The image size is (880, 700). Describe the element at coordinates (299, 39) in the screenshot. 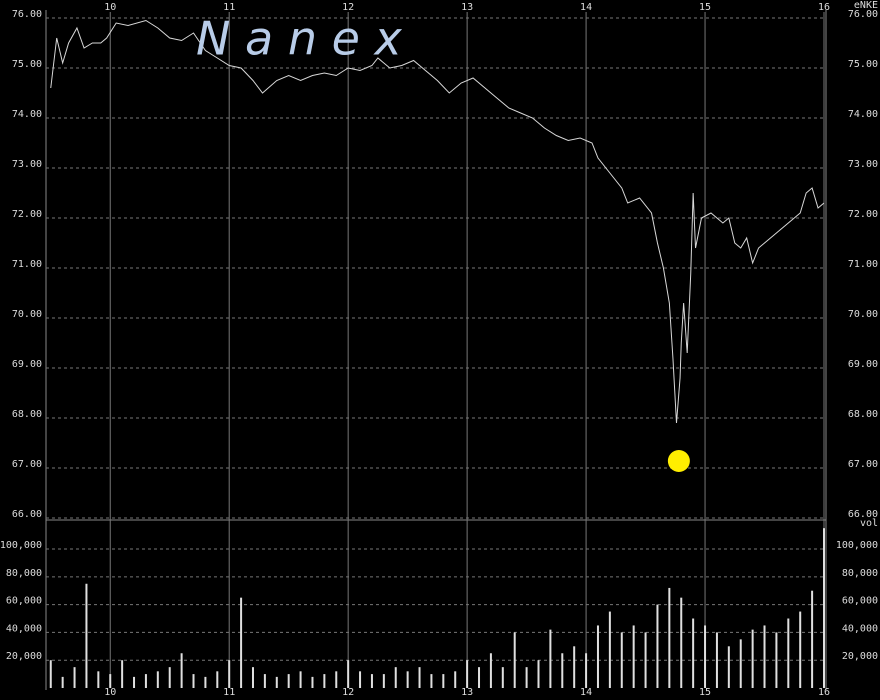

I see `watermark: N a n e x` at that location.